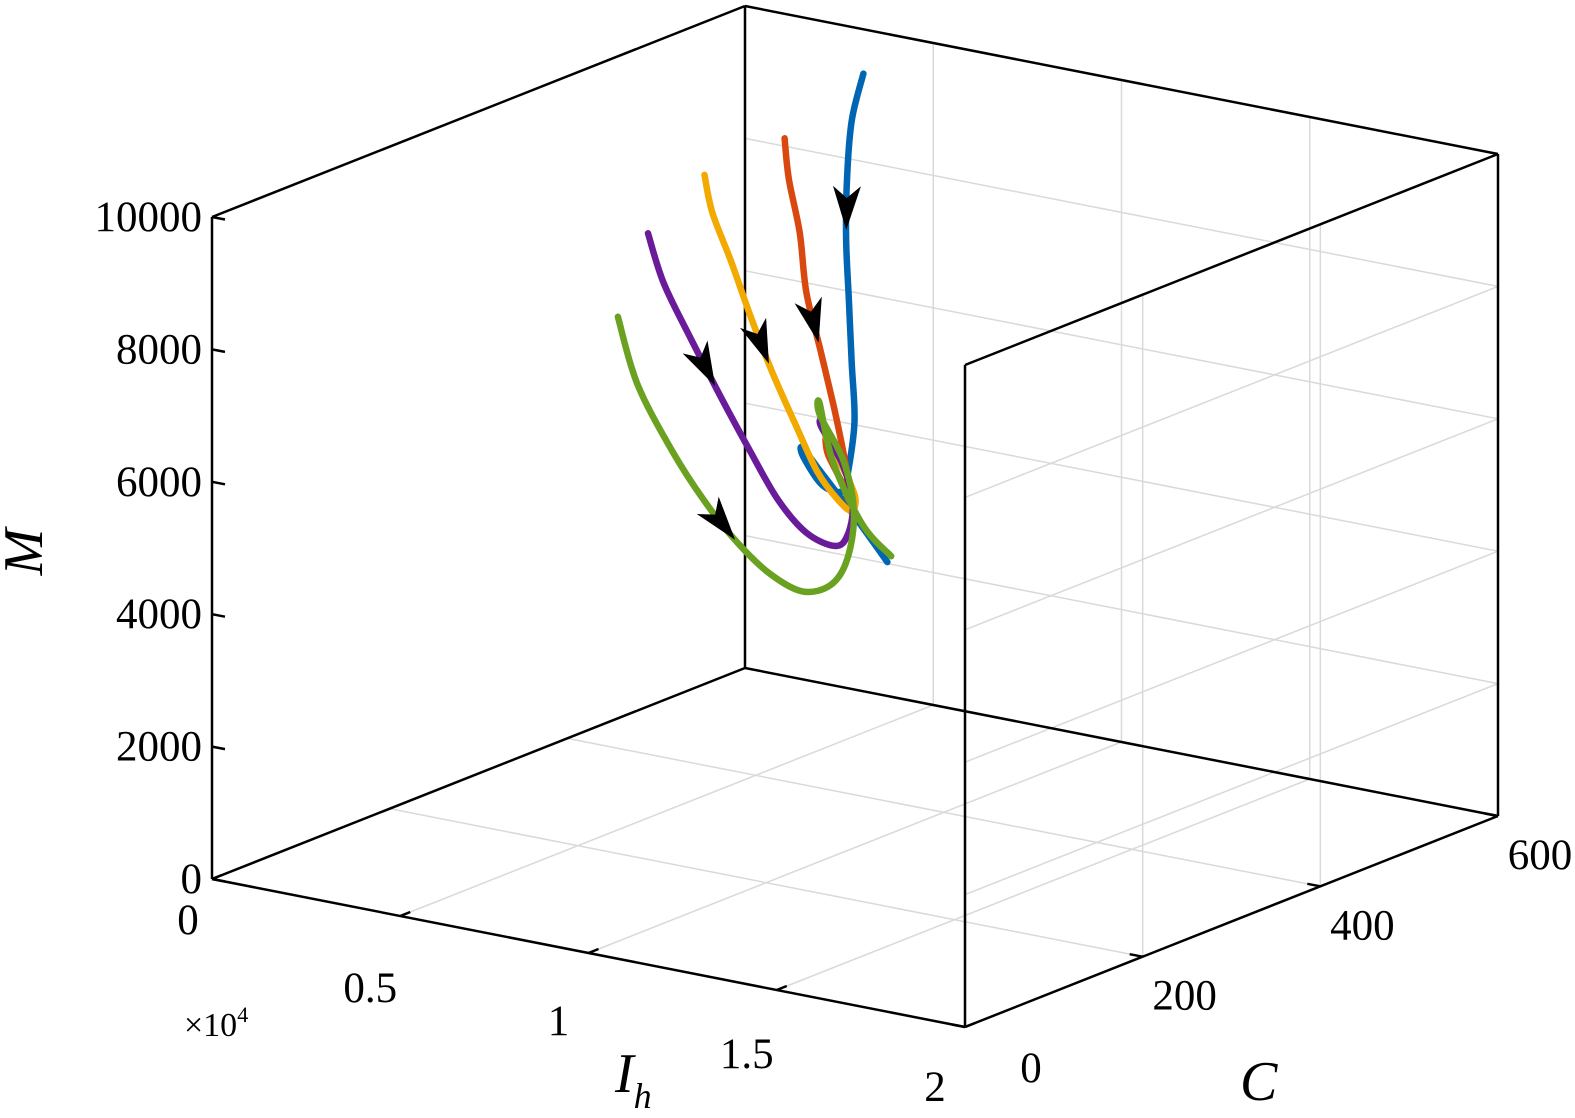 Image resolution: width=1575 pixels, height=1118 pixels. What do you see at coordinates (242, 1014) in the screenshot?
I see `x-axis-scale-exponent: 4` at bounding box center [242, 1014].